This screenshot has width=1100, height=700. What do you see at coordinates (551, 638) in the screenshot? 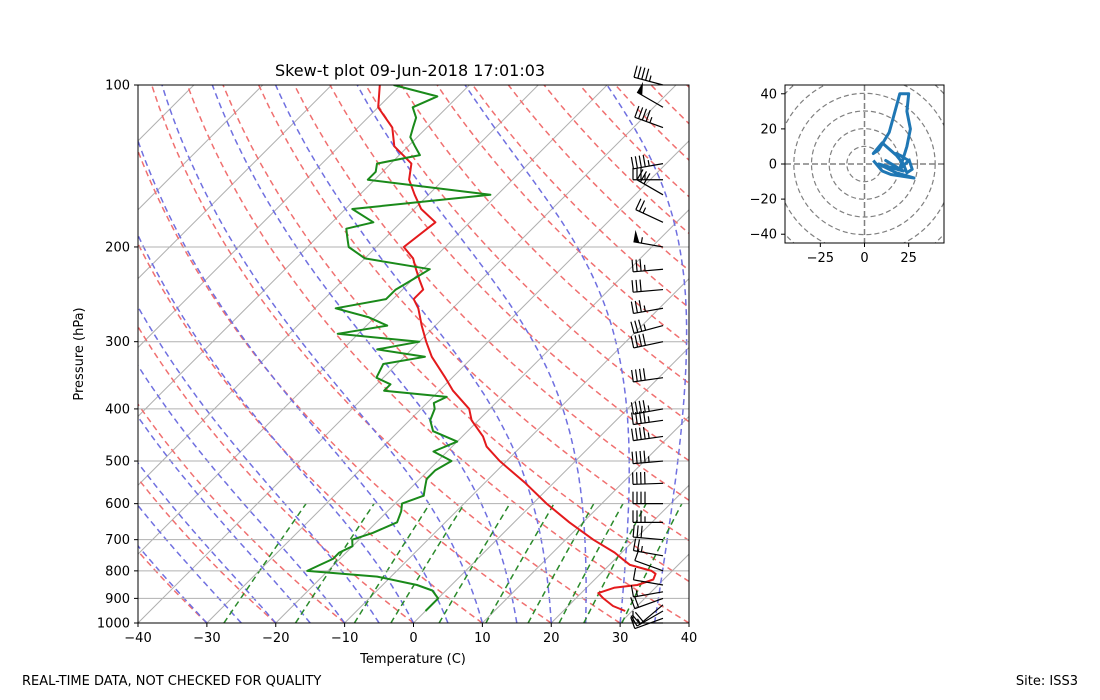
I see `x-tick-label: 20` at bounding box center [551, 638].